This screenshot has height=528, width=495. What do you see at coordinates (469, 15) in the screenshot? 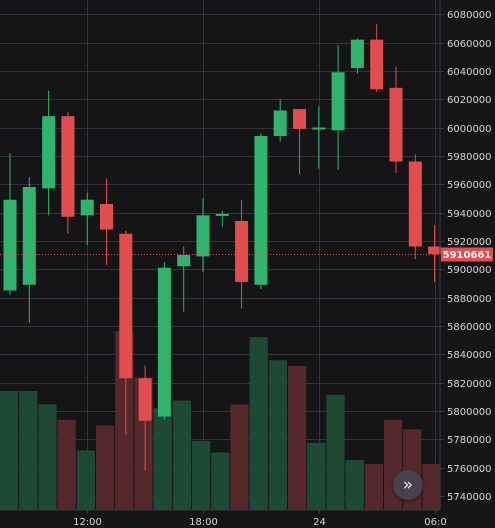
I see `price-tick-label: 6080000` at bounding box center [469, 15].